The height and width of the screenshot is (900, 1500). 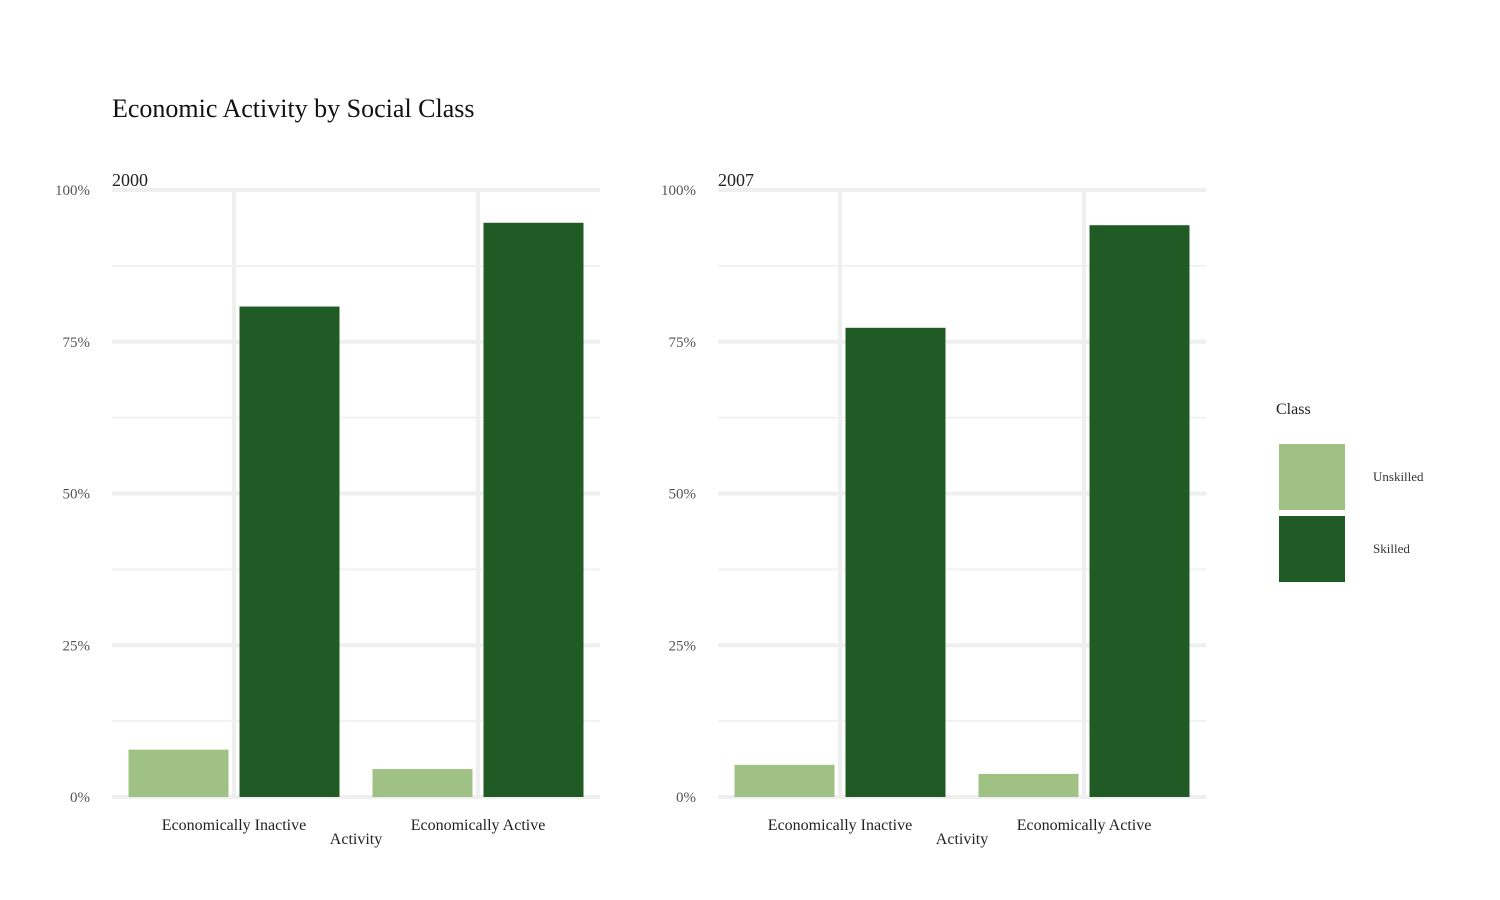 What do you see at coordinates (736, 180) in the screenshot?
I see `panel-label: 2007` at bounding box center [736, 180].